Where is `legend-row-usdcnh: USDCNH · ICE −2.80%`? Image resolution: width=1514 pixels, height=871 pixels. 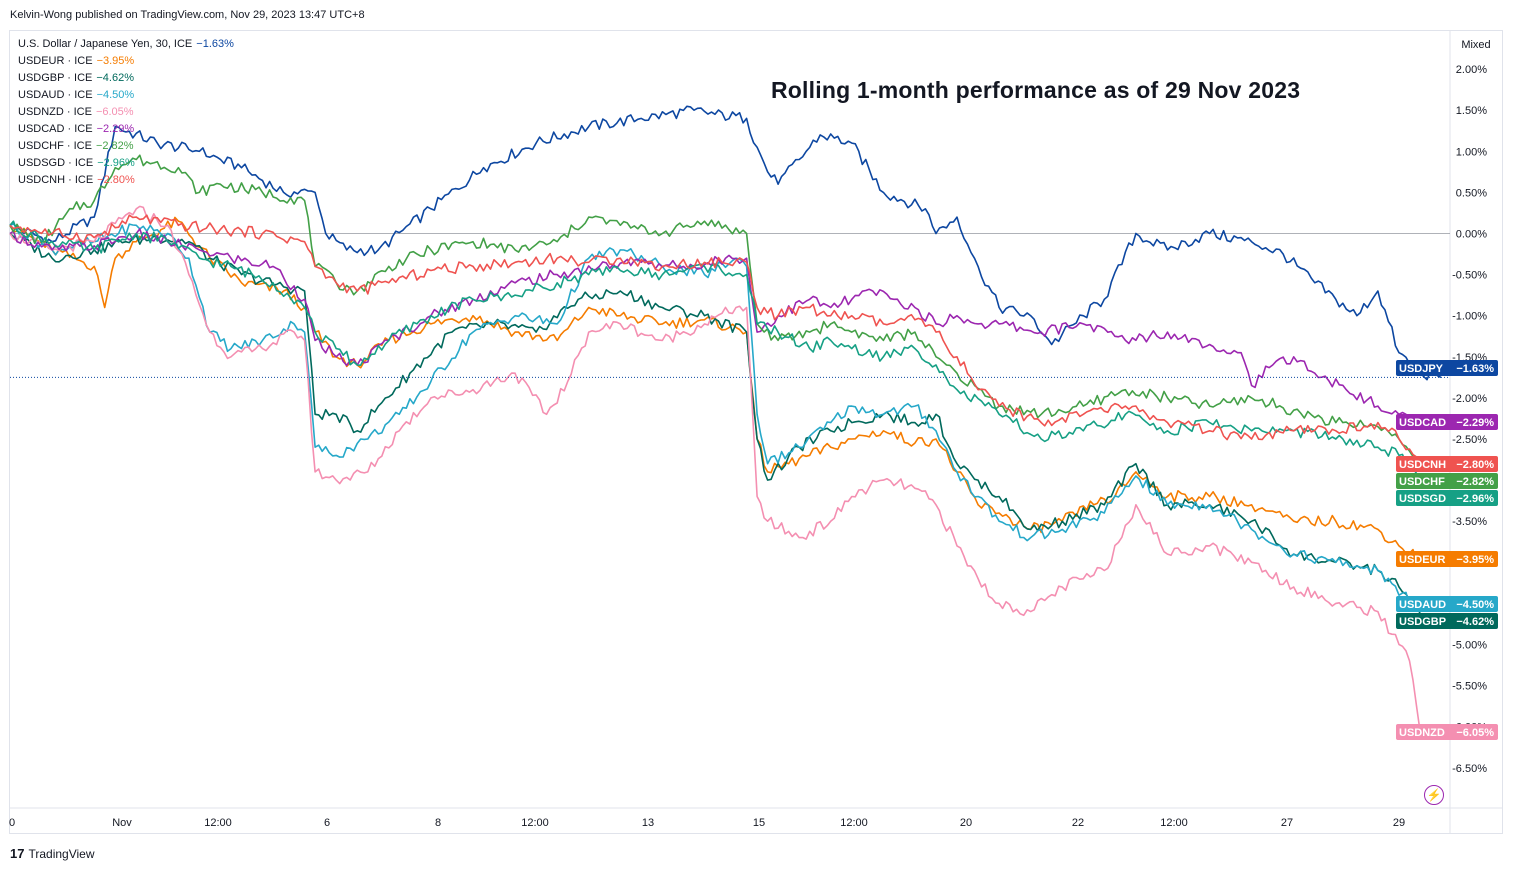
legend-row-usdcnh: USDCNH · ICE −2.80% is located at coordinates (126, 180).